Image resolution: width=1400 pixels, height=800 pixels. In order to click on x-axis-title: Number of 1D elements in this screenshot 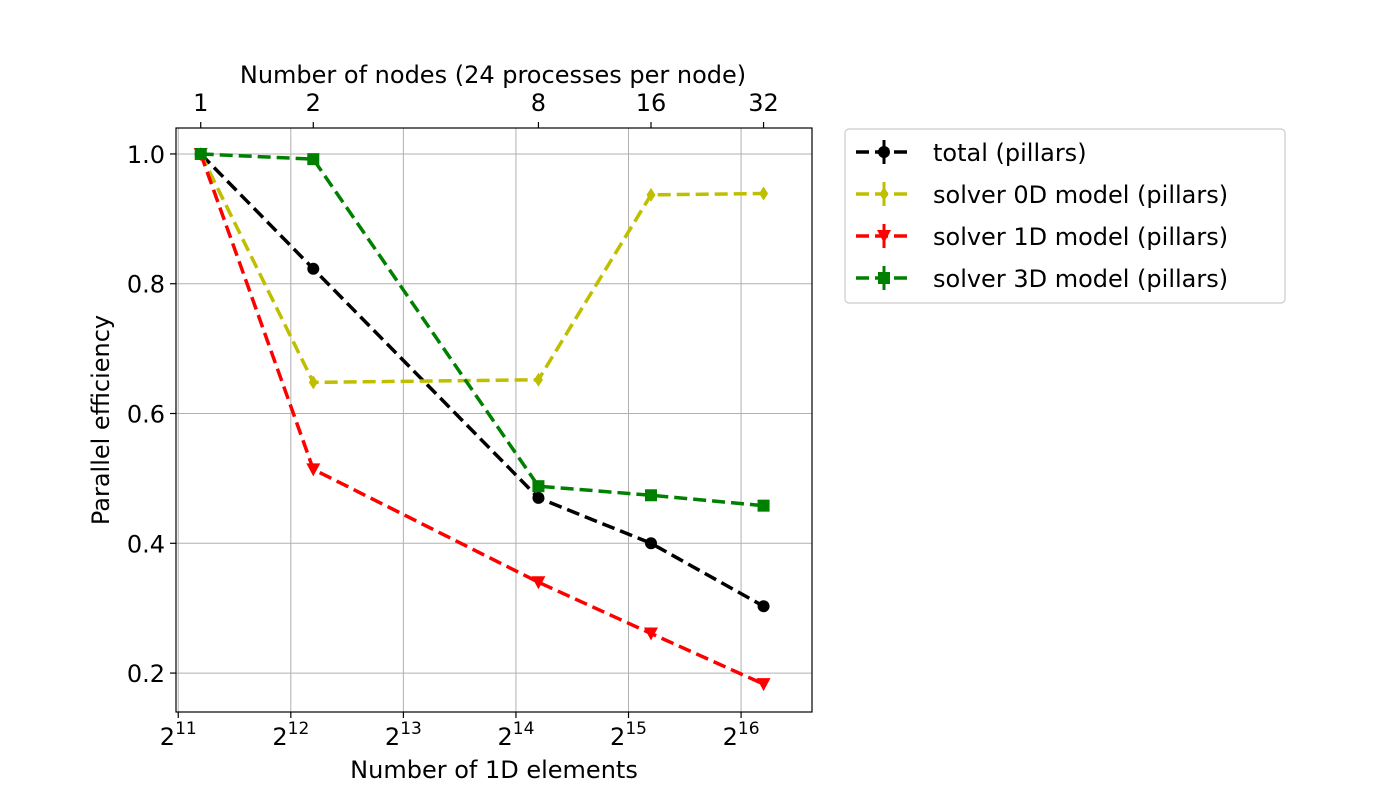, I will do `click(494, 770)`.